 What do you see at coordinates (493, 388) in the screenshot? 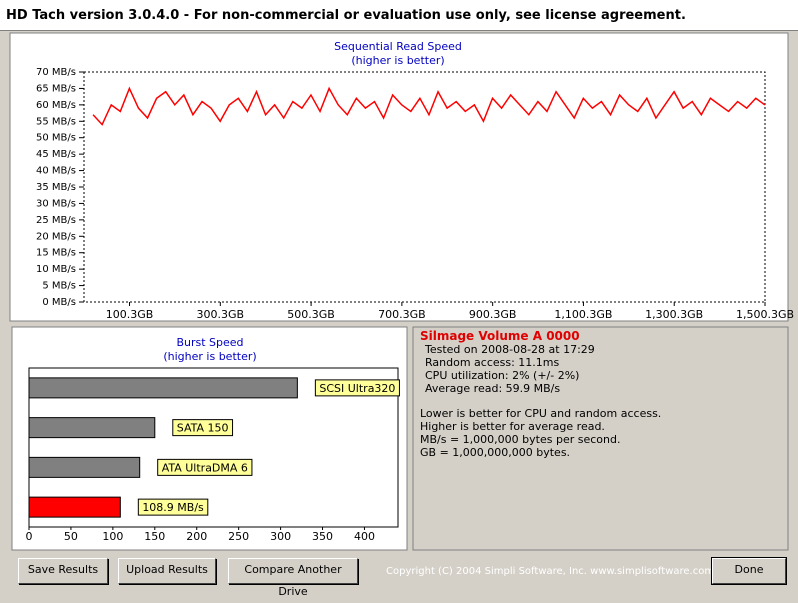
I see `detail-line: Average read: 59.9 MB/s` at bounding box center [493, 388].